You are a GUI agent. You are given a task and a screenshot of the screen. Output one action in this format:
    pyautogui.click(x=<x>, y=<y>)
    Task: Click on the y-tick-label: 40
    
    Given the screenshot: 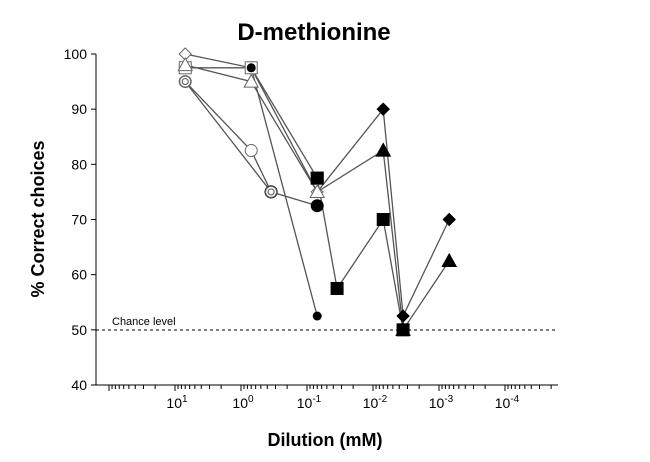 What is the action you would take?
    pyautogui.click(x=79, y=385)
    